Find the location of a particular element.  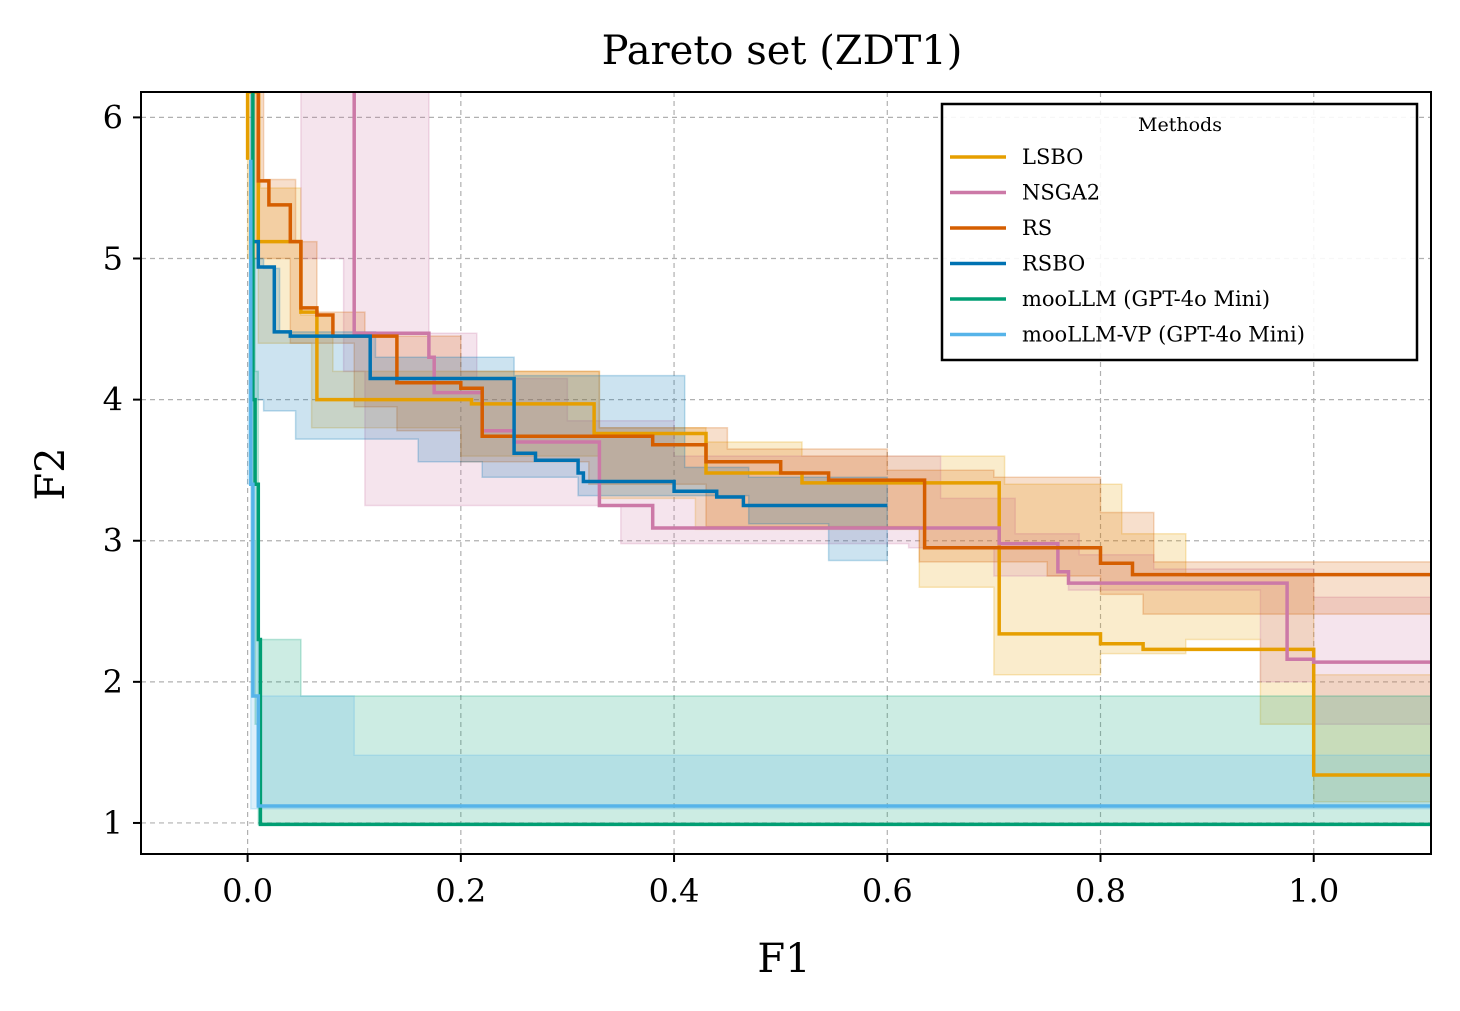

legend-label: RSBO is located at coordinates (1053, 264).